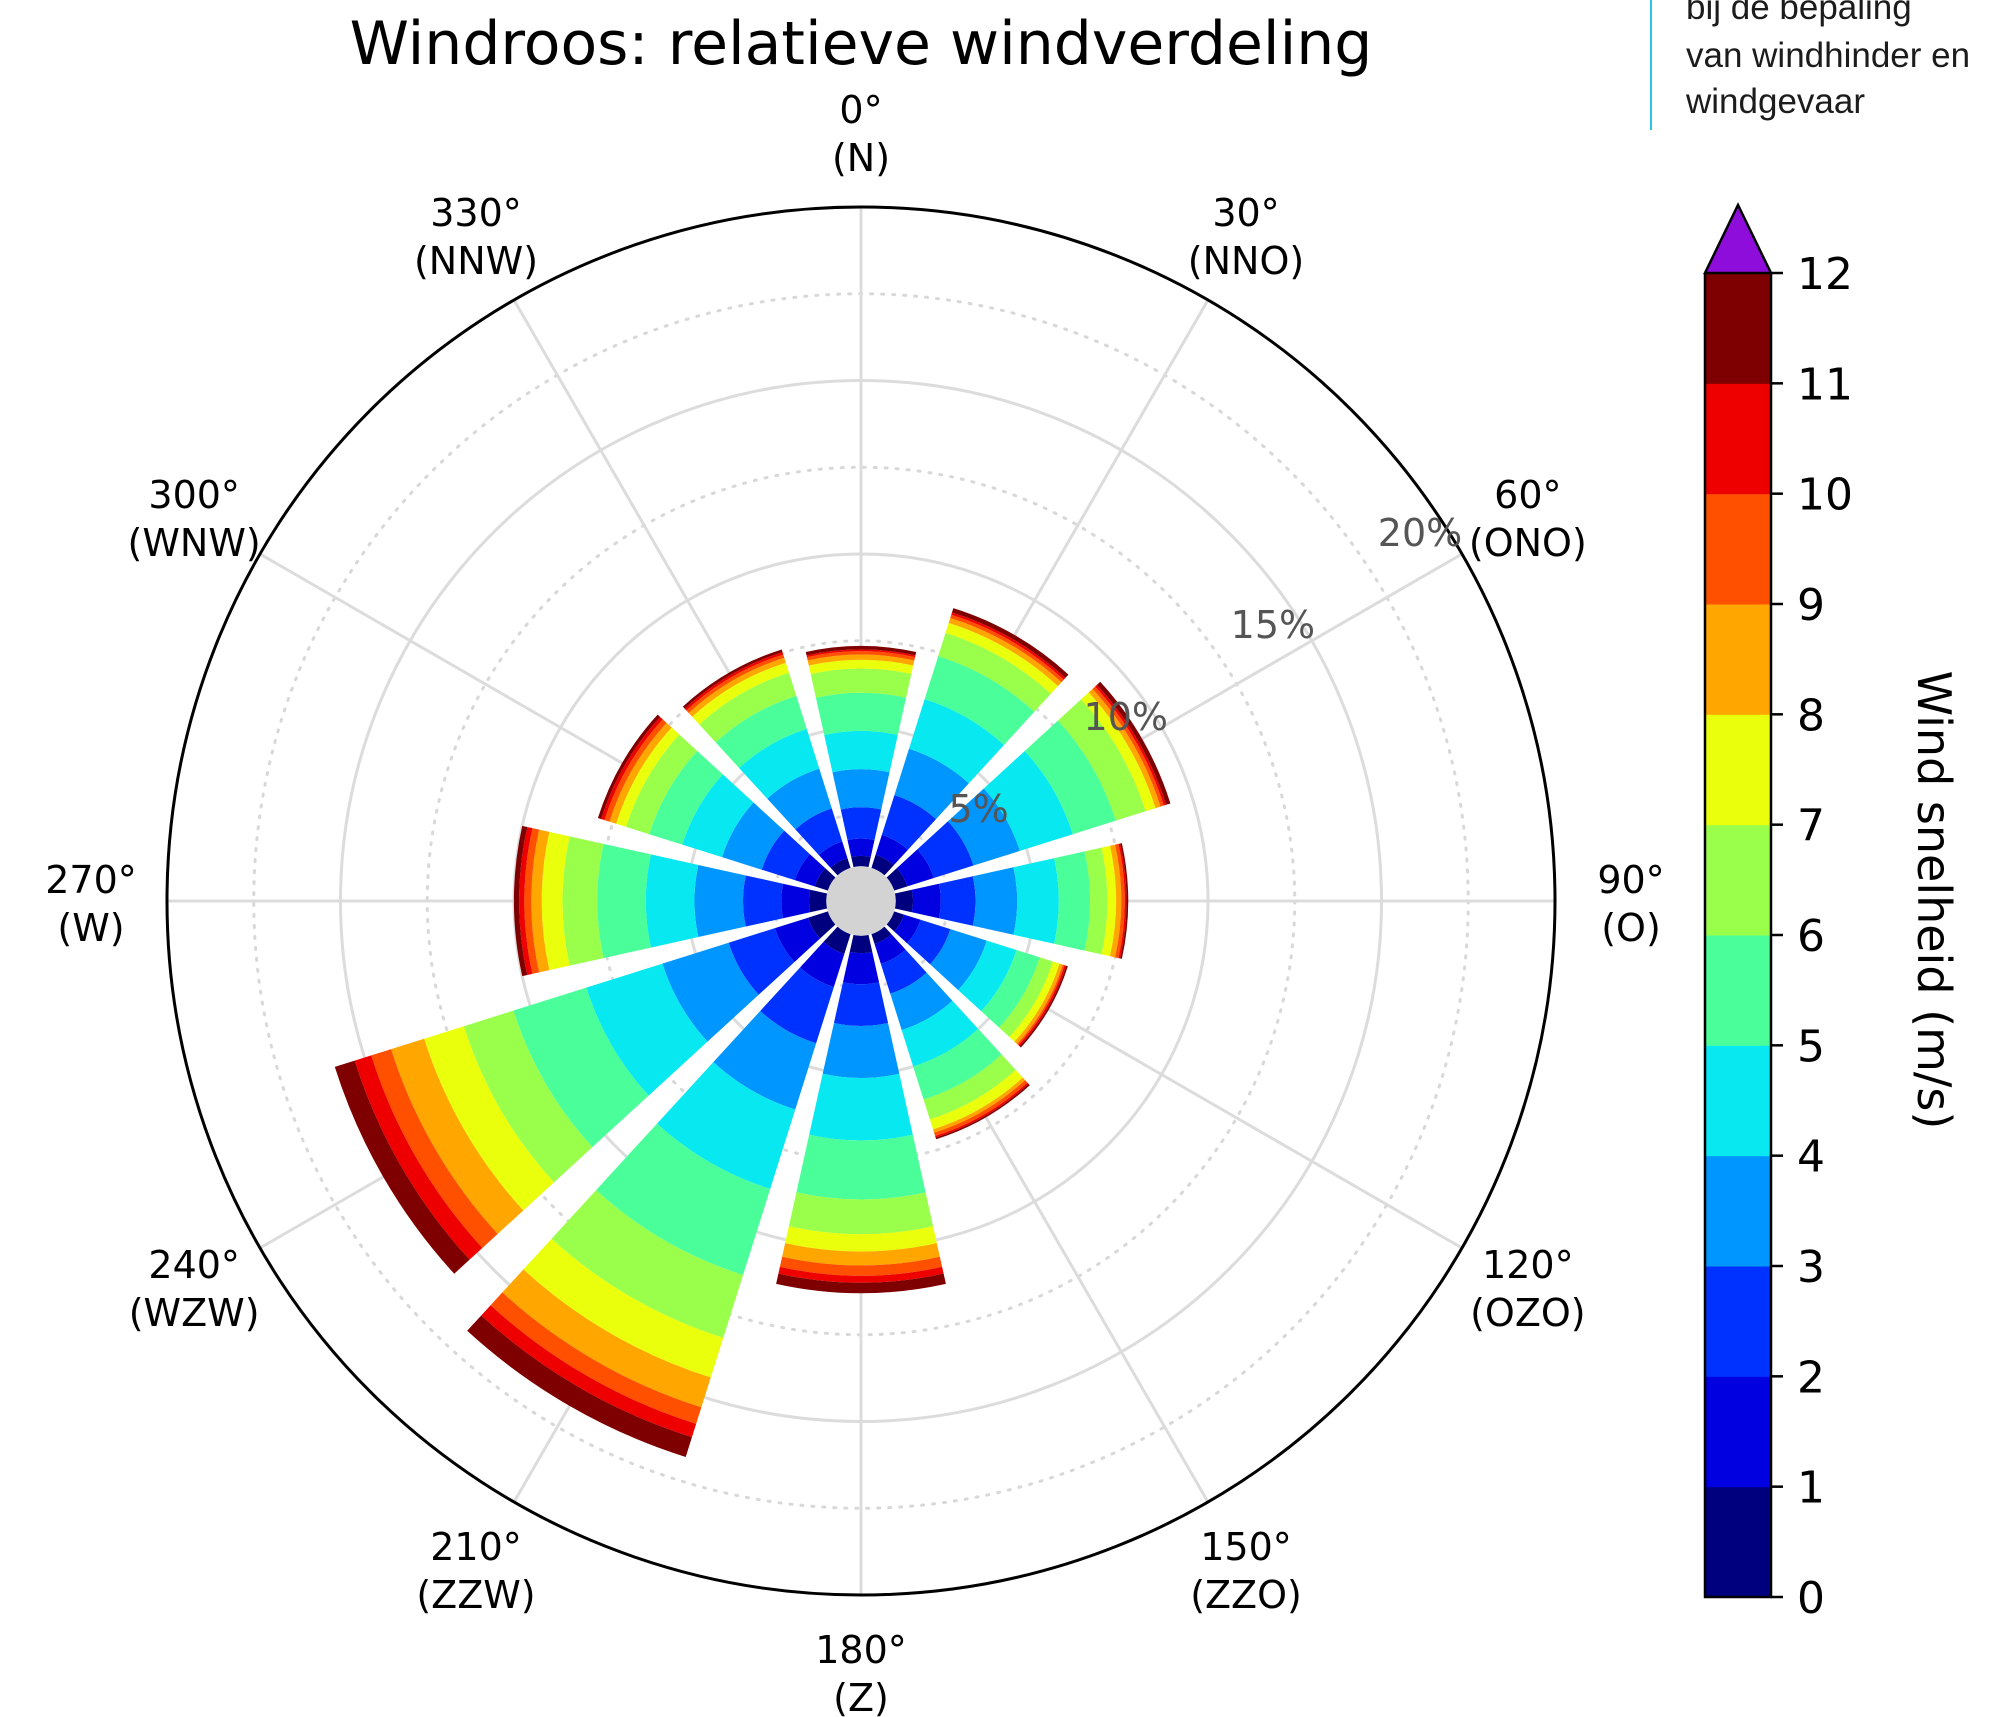 The image size is (1999, 1717). What do you see at coordinates (1811, 936) in the screenshot?
I see `colorbar-tick-label: 6` at bounding box center [1811, 936].